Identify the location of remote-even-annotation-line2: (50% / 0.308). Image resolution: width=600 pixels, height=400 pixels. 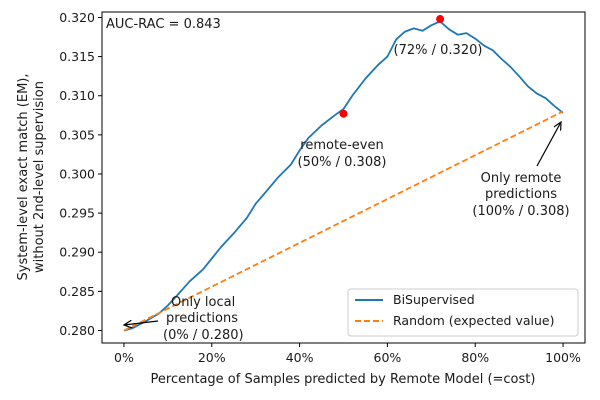
(342, 162).